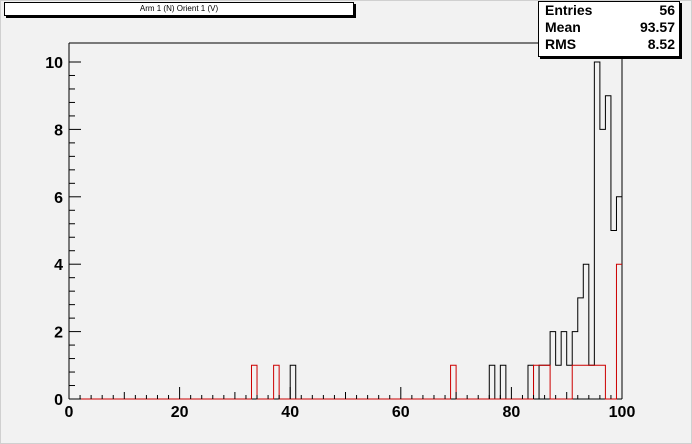 Image resolution: width=692 pixels, height=444 pixels. Describe the element at coordinates (58, 400) in the screenshot. I see `y-tick-label: 0` at that location.